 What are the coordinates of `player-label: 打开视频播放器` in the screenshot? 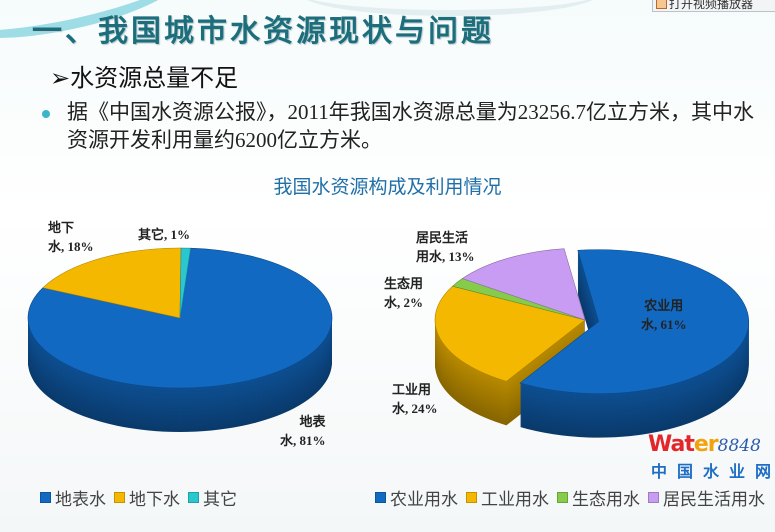 It's located at (711, 5).